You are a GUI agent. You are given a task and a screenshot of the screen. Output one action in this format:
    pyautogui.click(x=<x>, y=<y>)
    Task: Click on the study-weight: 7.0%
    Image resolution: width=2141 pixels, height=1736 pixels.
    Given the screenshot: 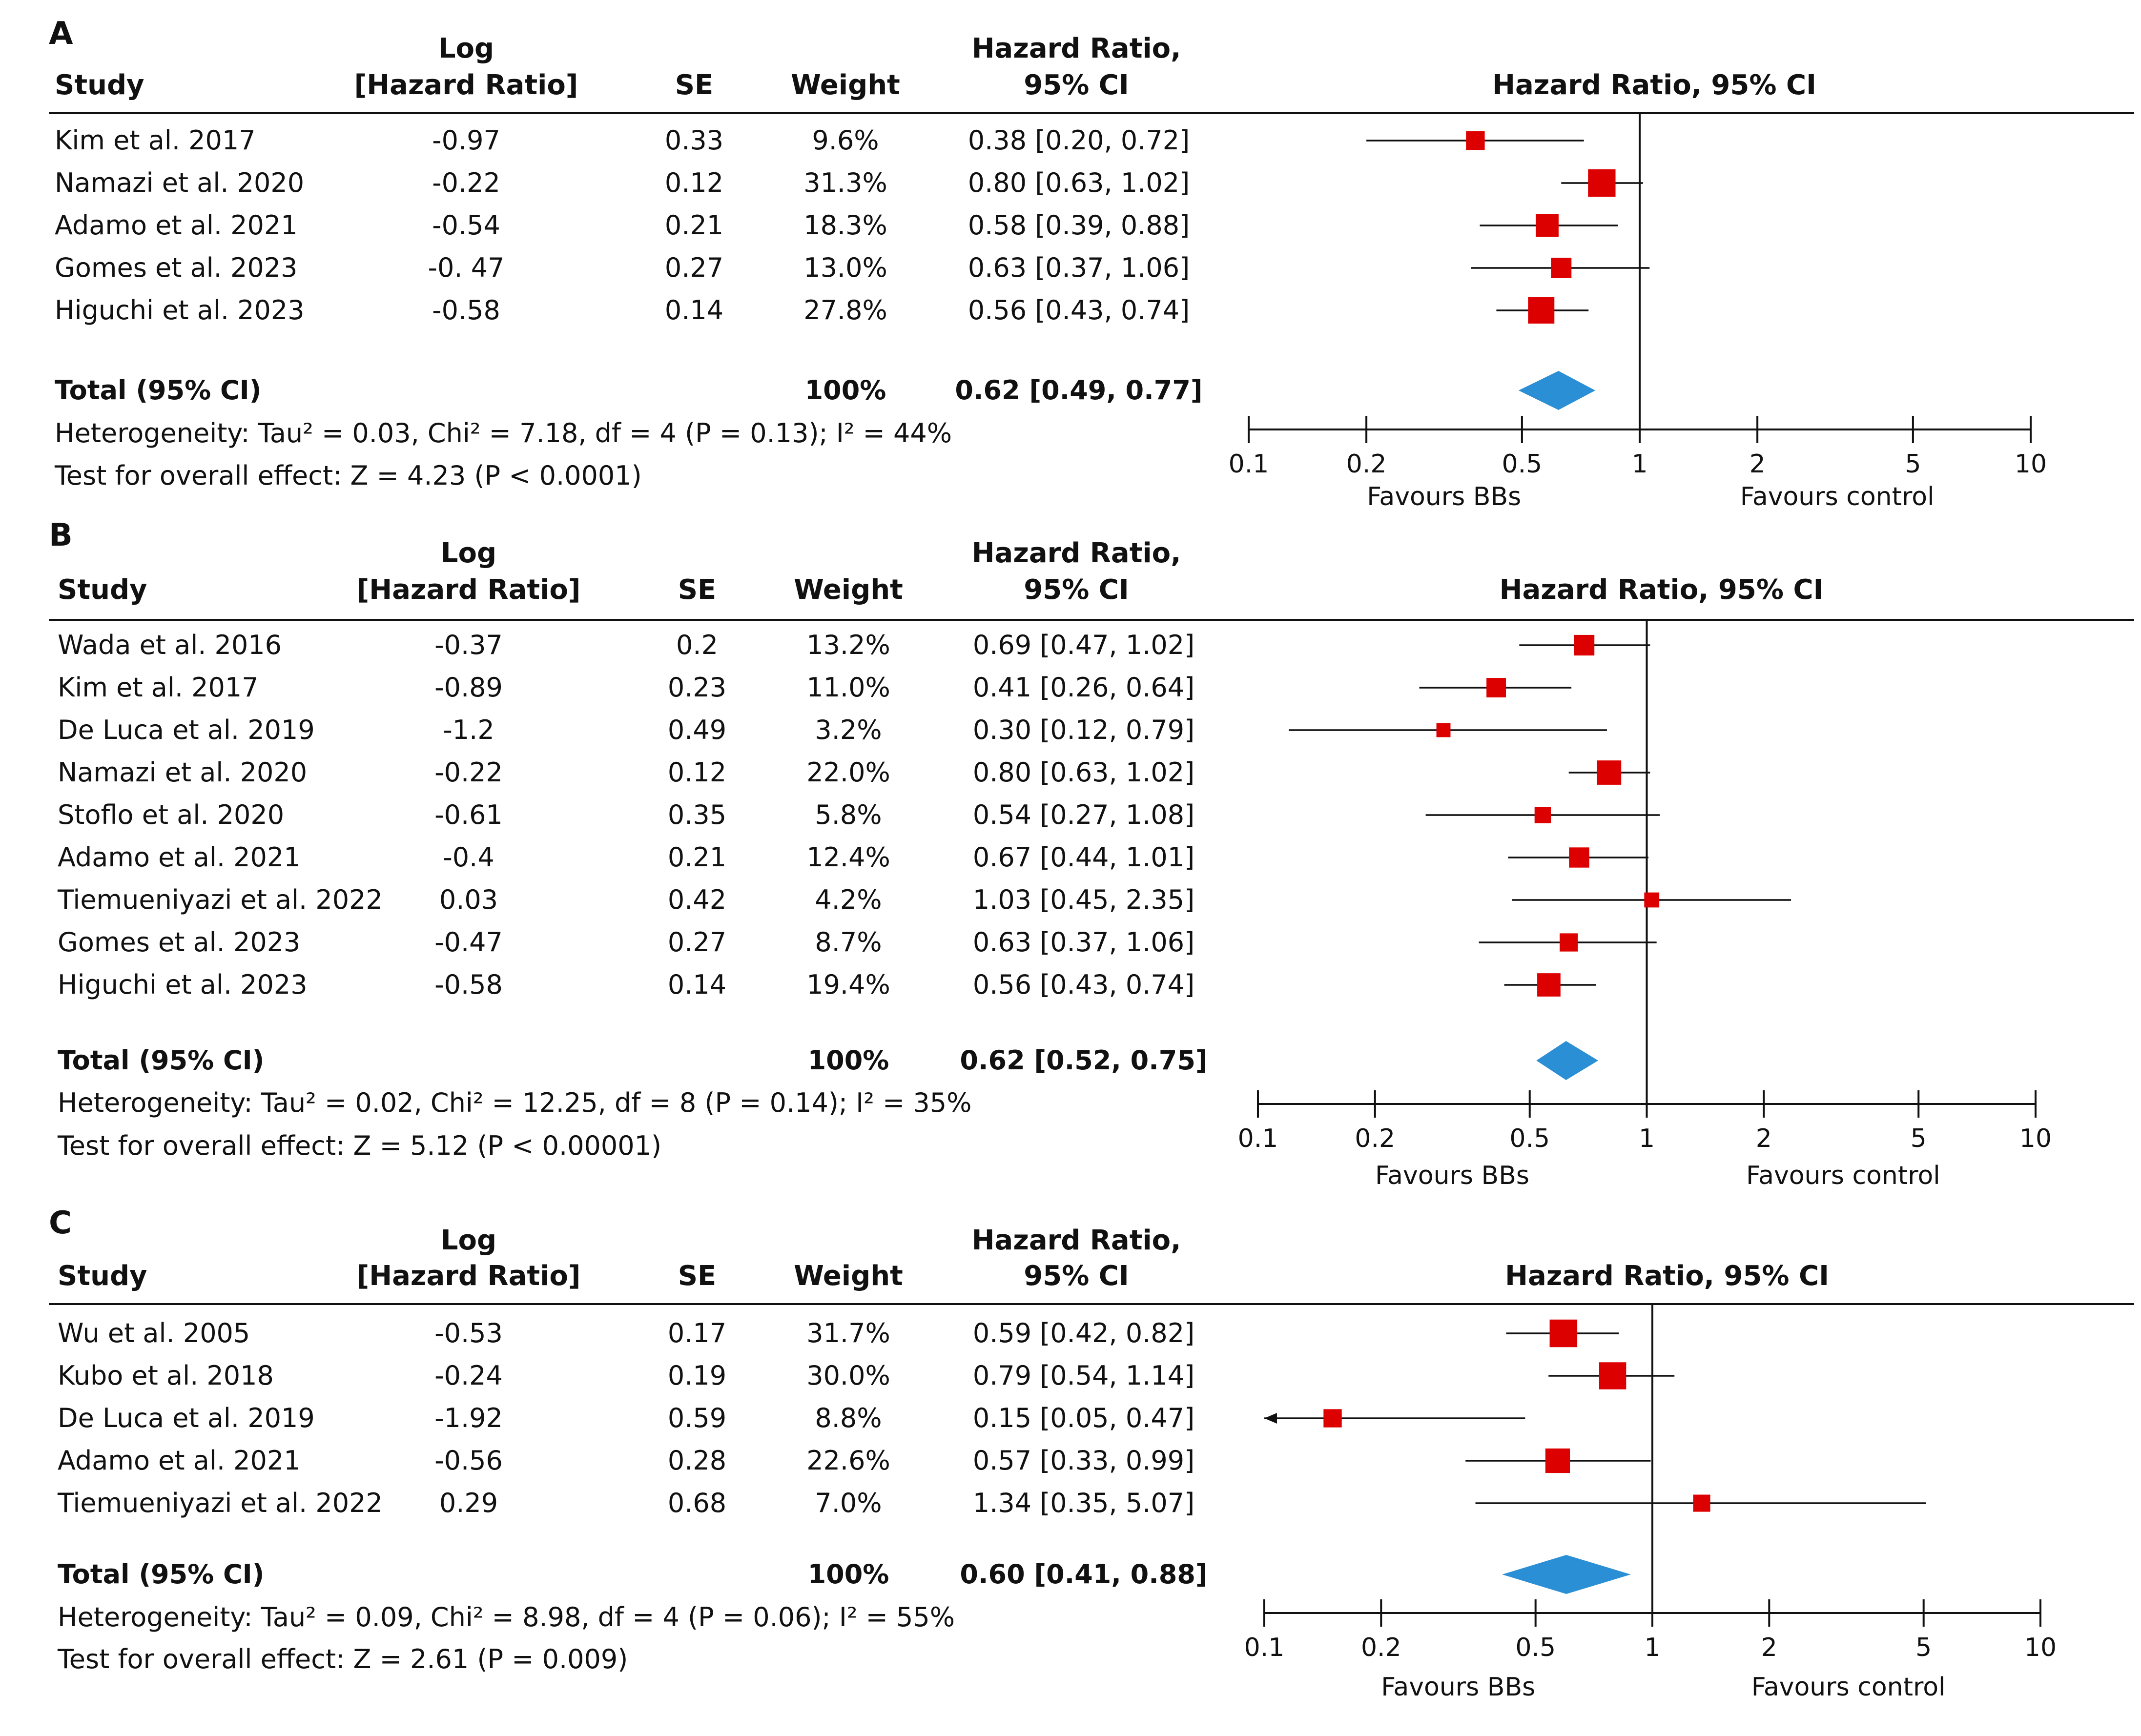 What is the action you would take?
    pyautogui.click(x=849, y=1503)
    